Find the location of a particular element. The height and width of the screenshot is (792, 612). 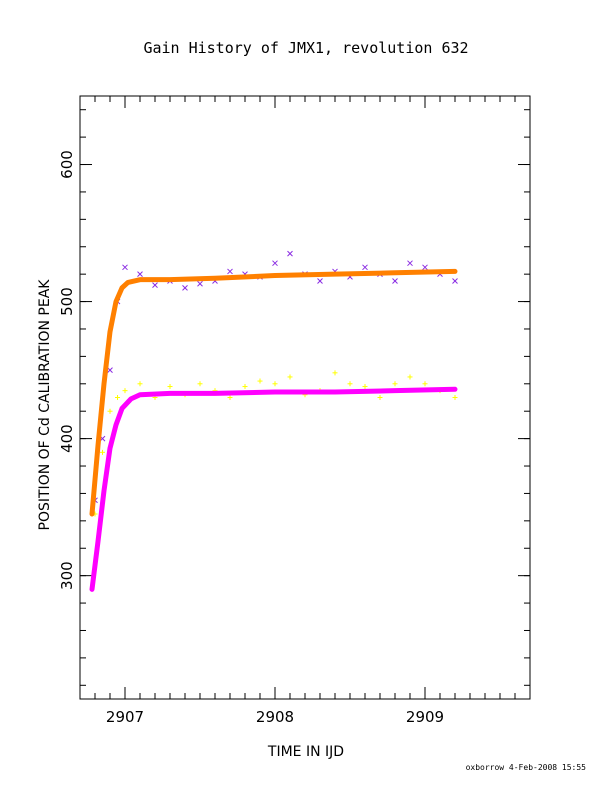

y-tick-label: 300 is located at coordinates (67, 575).